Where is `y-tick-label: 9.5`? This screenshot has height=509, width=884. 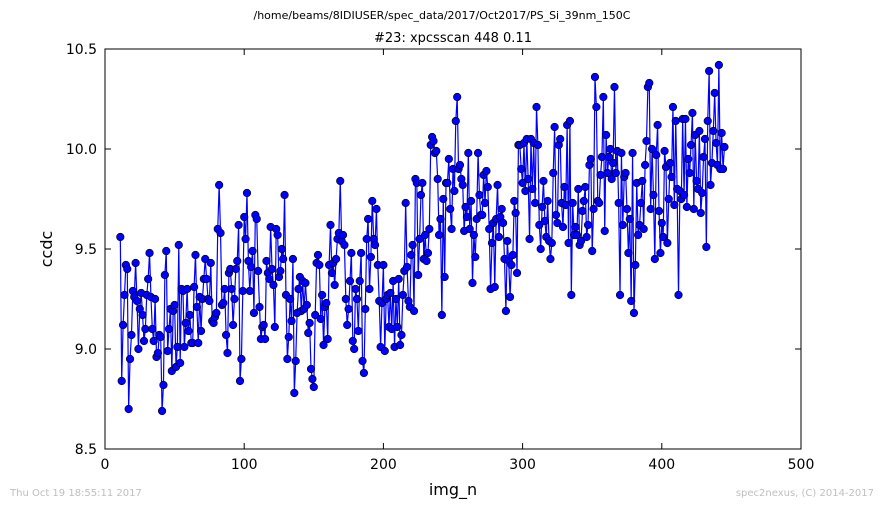 y-tick-label: 9.5 is located at coordinates (86, 250).